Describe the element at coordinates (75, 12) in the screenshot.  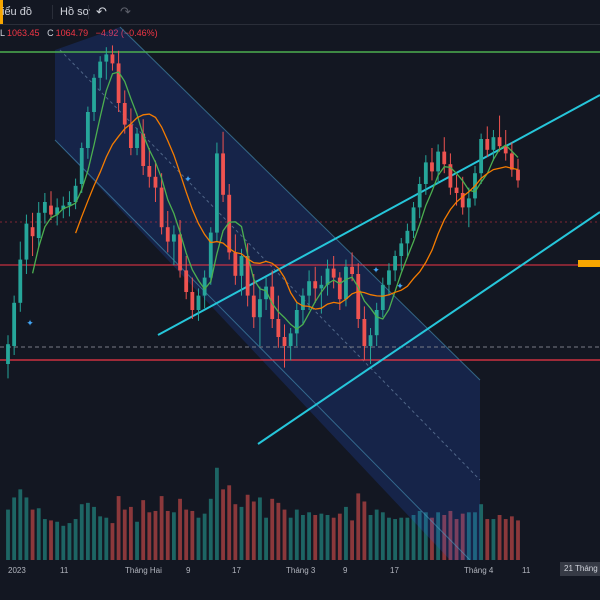
I see `profile-tab: Hồ sơ` at that location.